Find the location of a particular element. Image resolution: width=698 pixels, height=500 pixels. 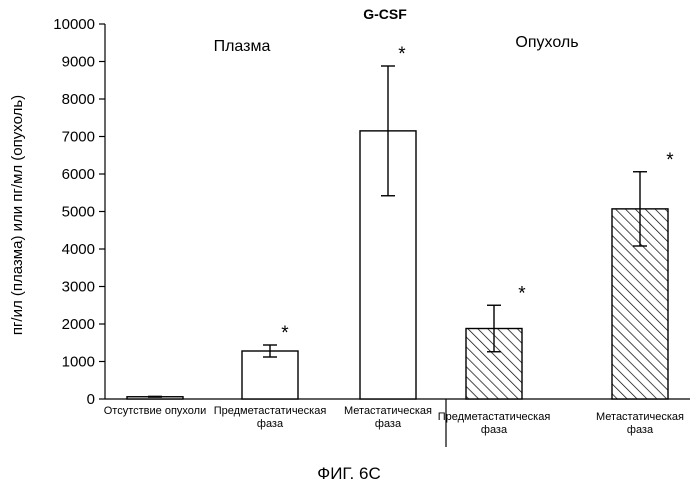

y-tick-label: 2000 is located at coordinates (78, 324).